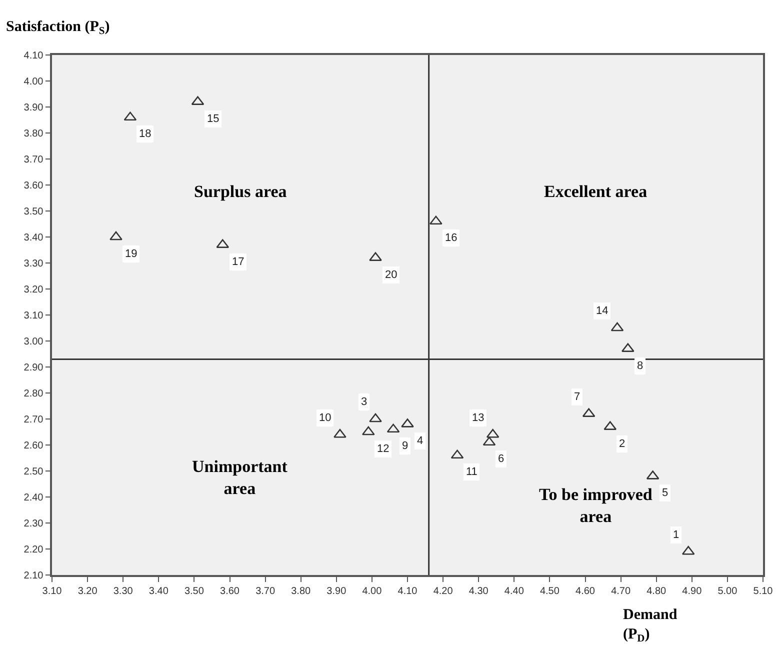 The width and height of the screenshot is (783, 653). Describe the element at coordinates (692, 591) in the screenshot. I see `x-tick-label: 4.90` at that location.